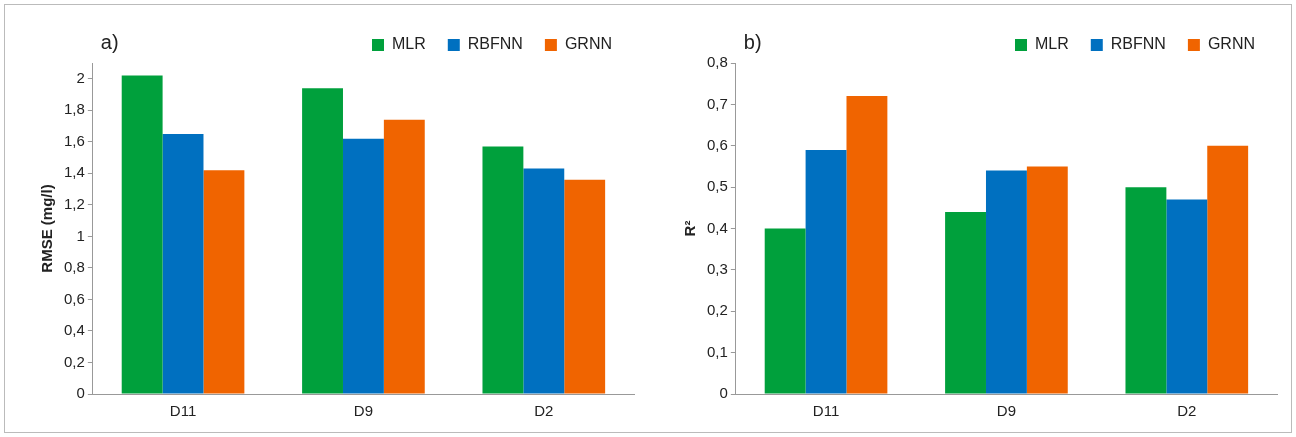  What do you see at coordinates (717, 103) in the screenshot?
I see `y-tick-label: 0,7` at bounding box center [717, 103].